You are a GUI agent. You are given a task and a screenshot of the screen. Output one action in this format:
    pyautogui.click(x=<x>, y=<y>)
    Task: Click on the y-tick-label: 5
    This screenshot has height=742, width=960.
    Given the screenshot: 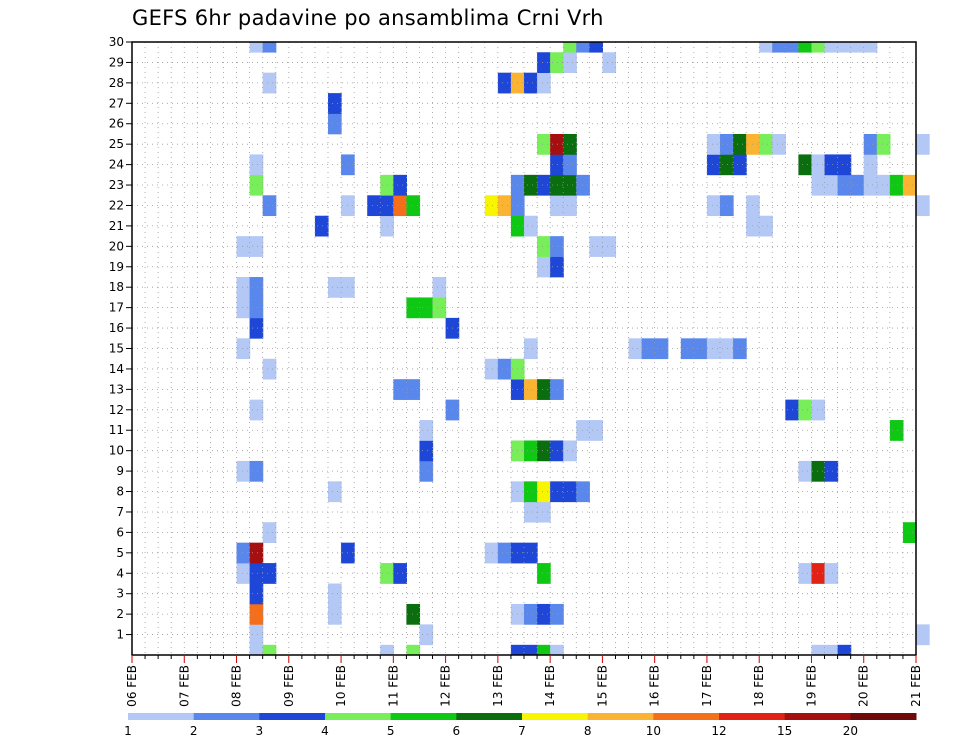 What is the action you would take?
    pyautogui.click(x=120, y=553)
    